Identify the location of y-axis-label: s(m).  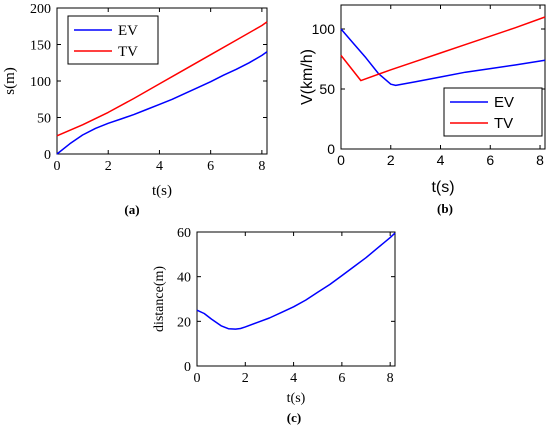
(10, 81).